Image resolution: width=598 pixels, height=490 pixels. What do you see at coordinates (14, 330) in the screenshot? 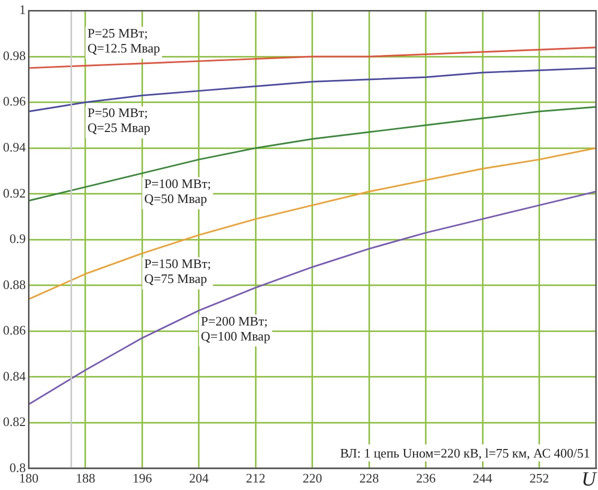
I see `y-tick-label: 0.86` at bounding box center [14, 330].